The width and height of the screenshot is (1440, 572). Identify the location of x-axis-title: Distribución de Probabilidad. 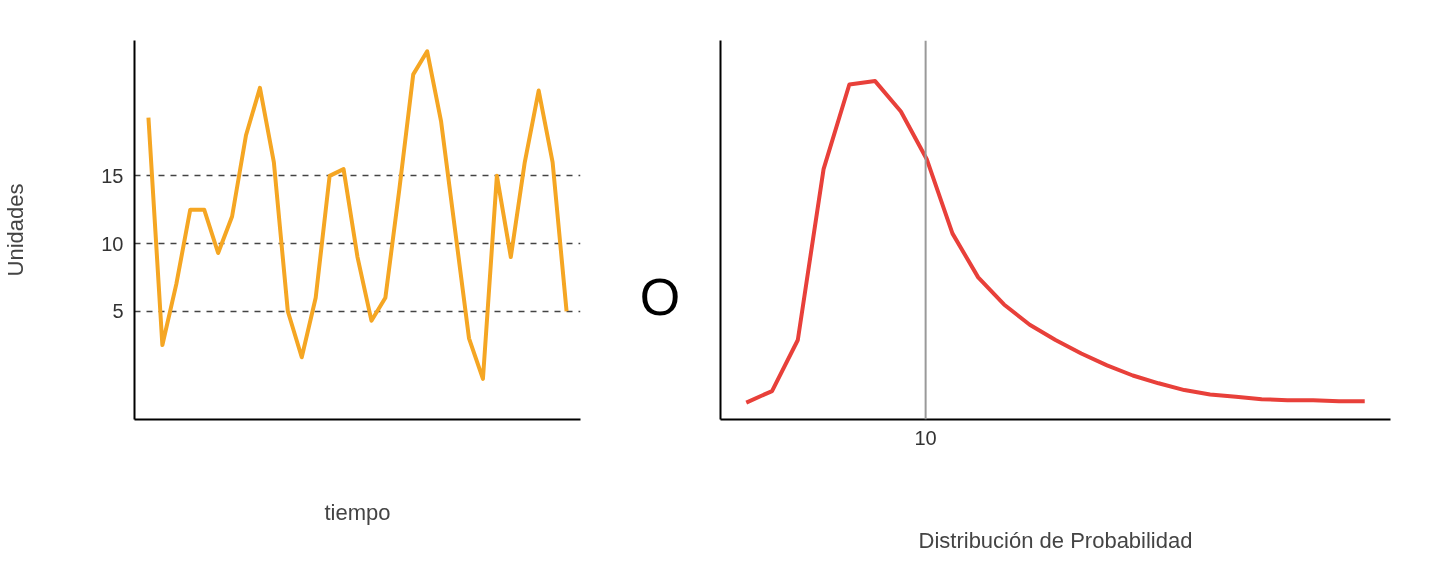
(1055, 540).